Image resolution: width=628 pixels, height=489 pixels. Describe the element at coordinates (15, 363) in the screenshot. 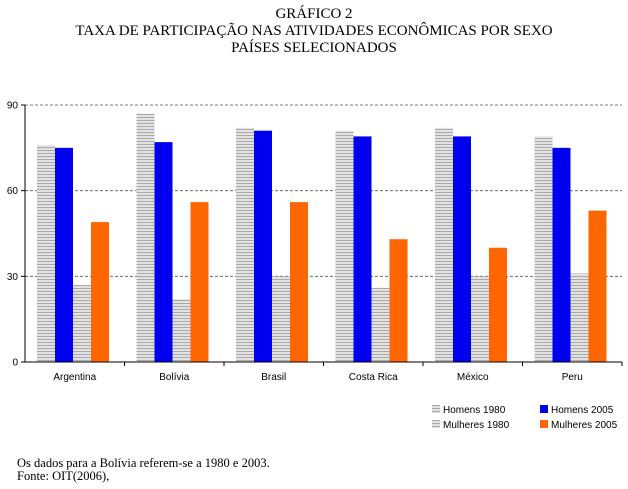

I see `y-tick-label: 0` at that location.